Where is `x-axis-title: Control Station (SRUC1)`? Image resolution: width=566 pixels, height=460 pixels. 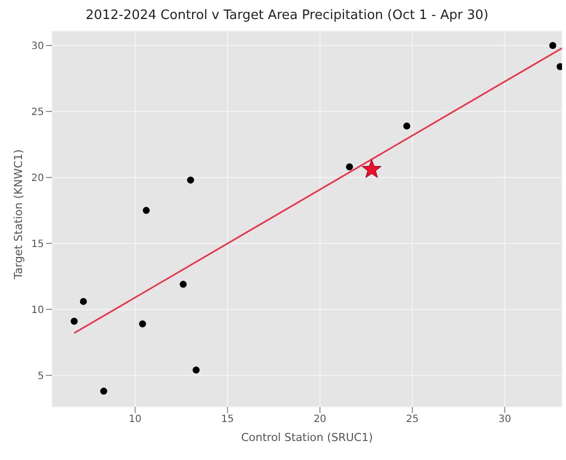 x-axis-title: Control Station (SRUC1) is located at coordinates (307, 437).